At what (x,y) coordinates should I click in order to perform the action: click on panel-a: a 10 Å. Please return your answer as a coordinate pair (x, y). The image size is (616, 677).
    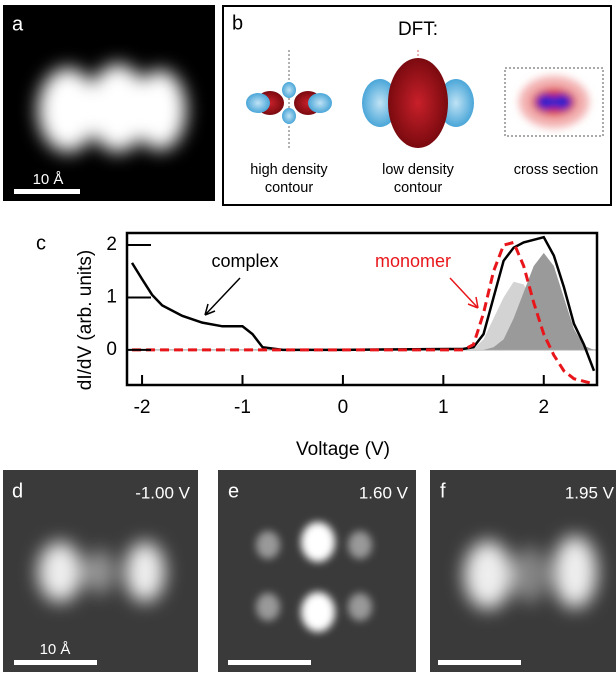
    Looking at the image, I should click on (109, 103).